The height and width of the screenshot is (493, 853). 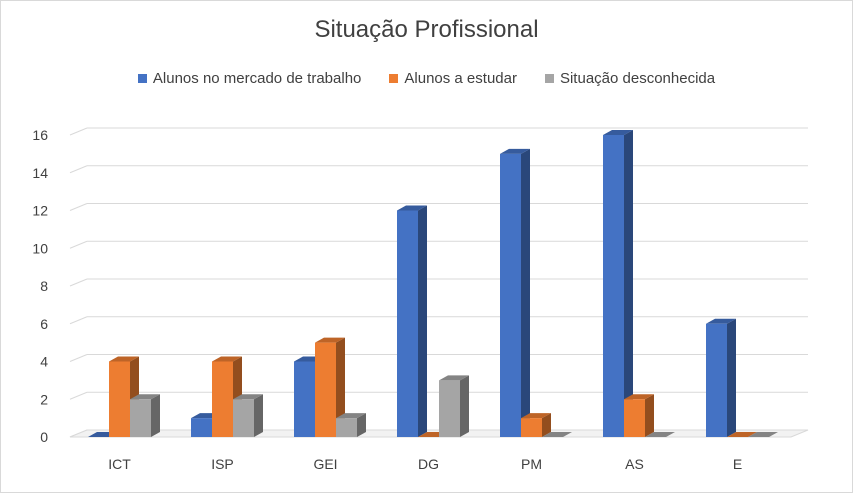 I want to click on x-tick-label: ISP, so click(x=222, y=464).